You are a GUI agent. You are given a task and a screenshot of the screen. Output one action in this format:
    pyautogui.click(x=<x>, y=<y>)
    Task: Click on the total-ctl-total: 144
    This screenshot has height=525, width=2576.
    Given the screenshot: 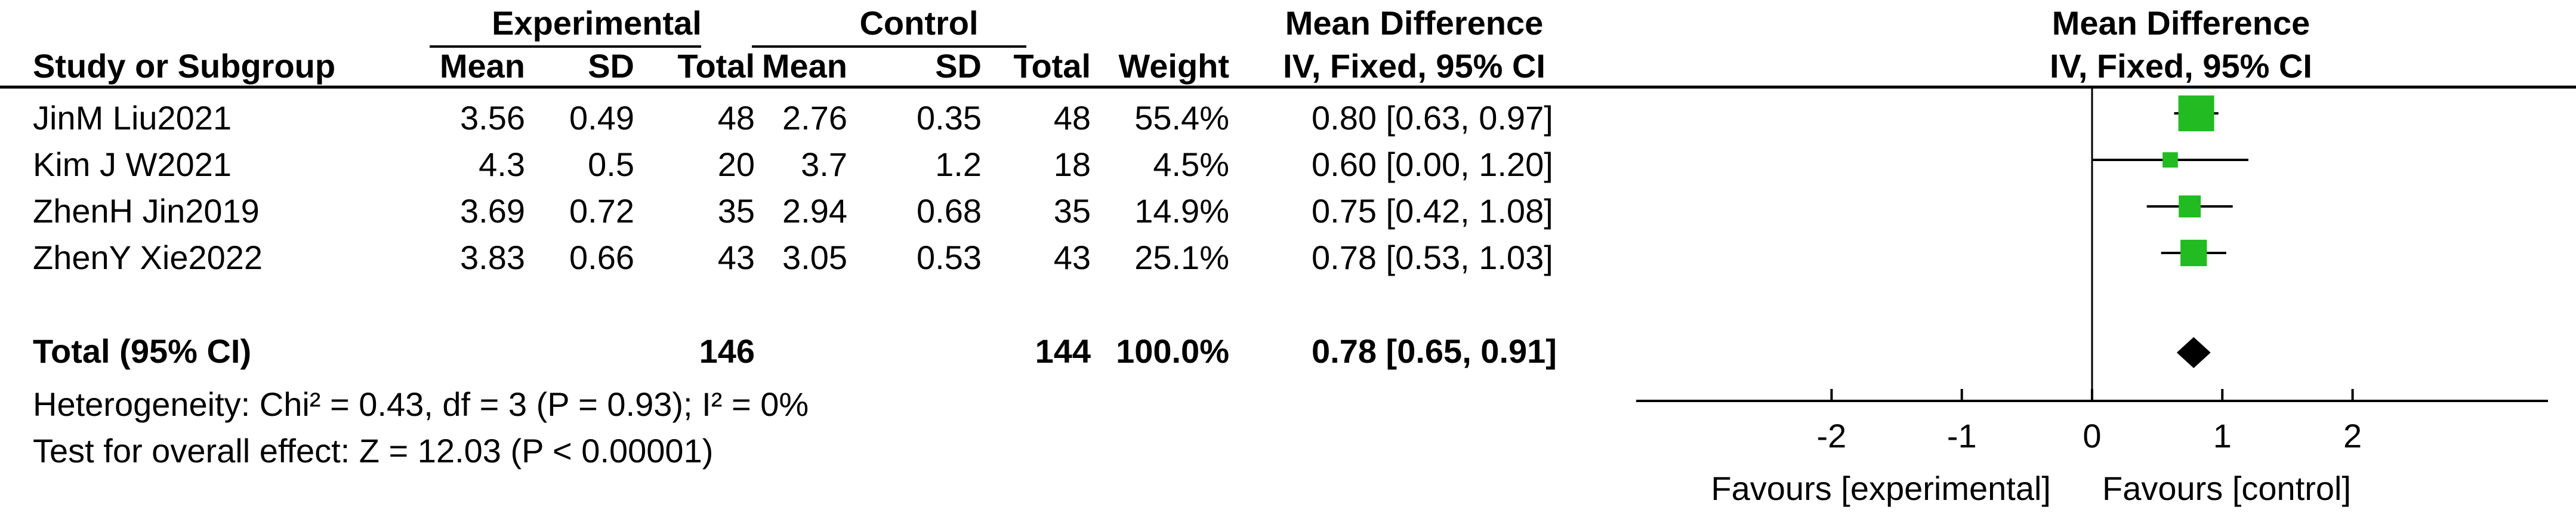 What is the action you would take?
    pyautogui.click(x=1063, y=351)
    